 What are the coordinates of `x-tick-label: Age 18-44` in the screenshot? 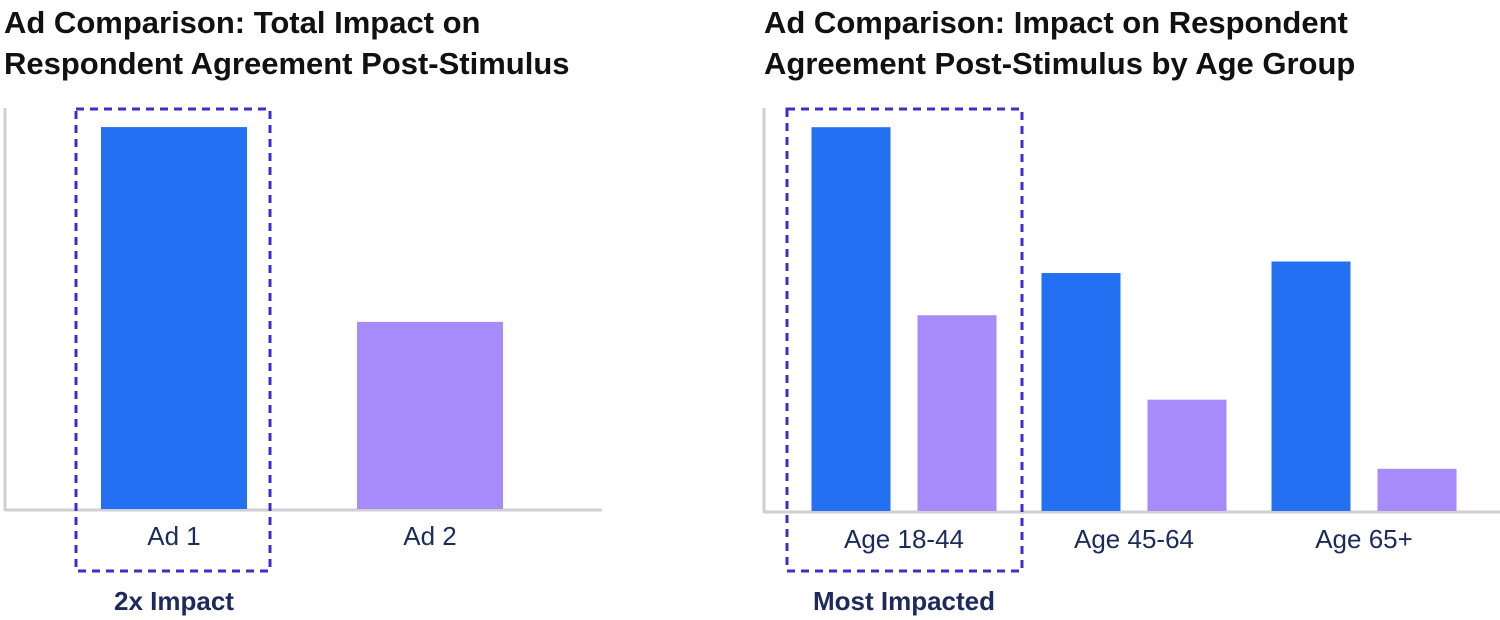 It's located at (904, 539).